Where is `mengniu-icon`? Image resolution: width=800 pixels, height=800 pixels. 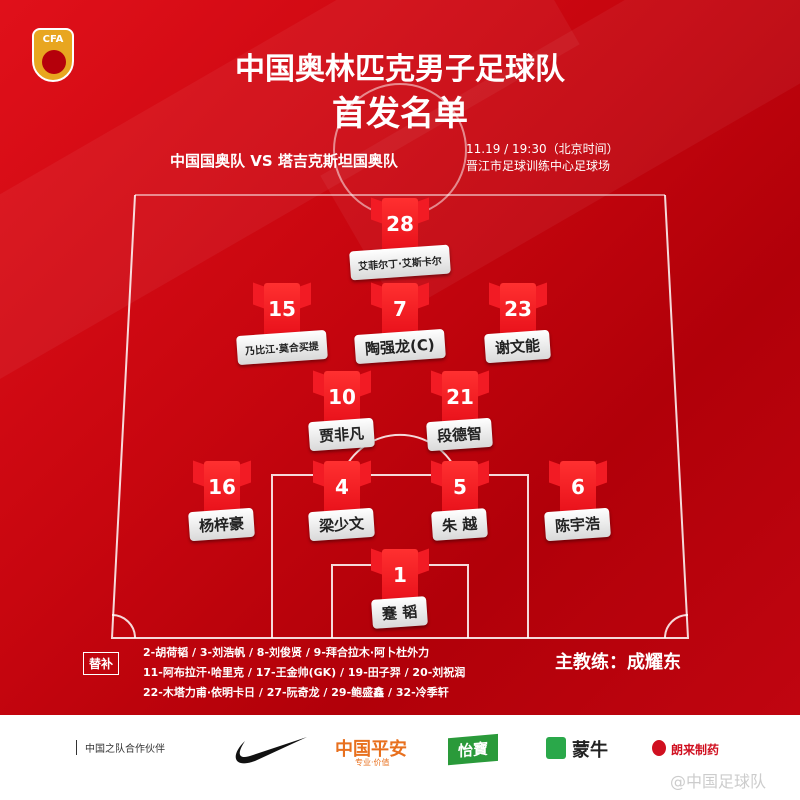 mengniu-icon is located at coordinates (556, 748).